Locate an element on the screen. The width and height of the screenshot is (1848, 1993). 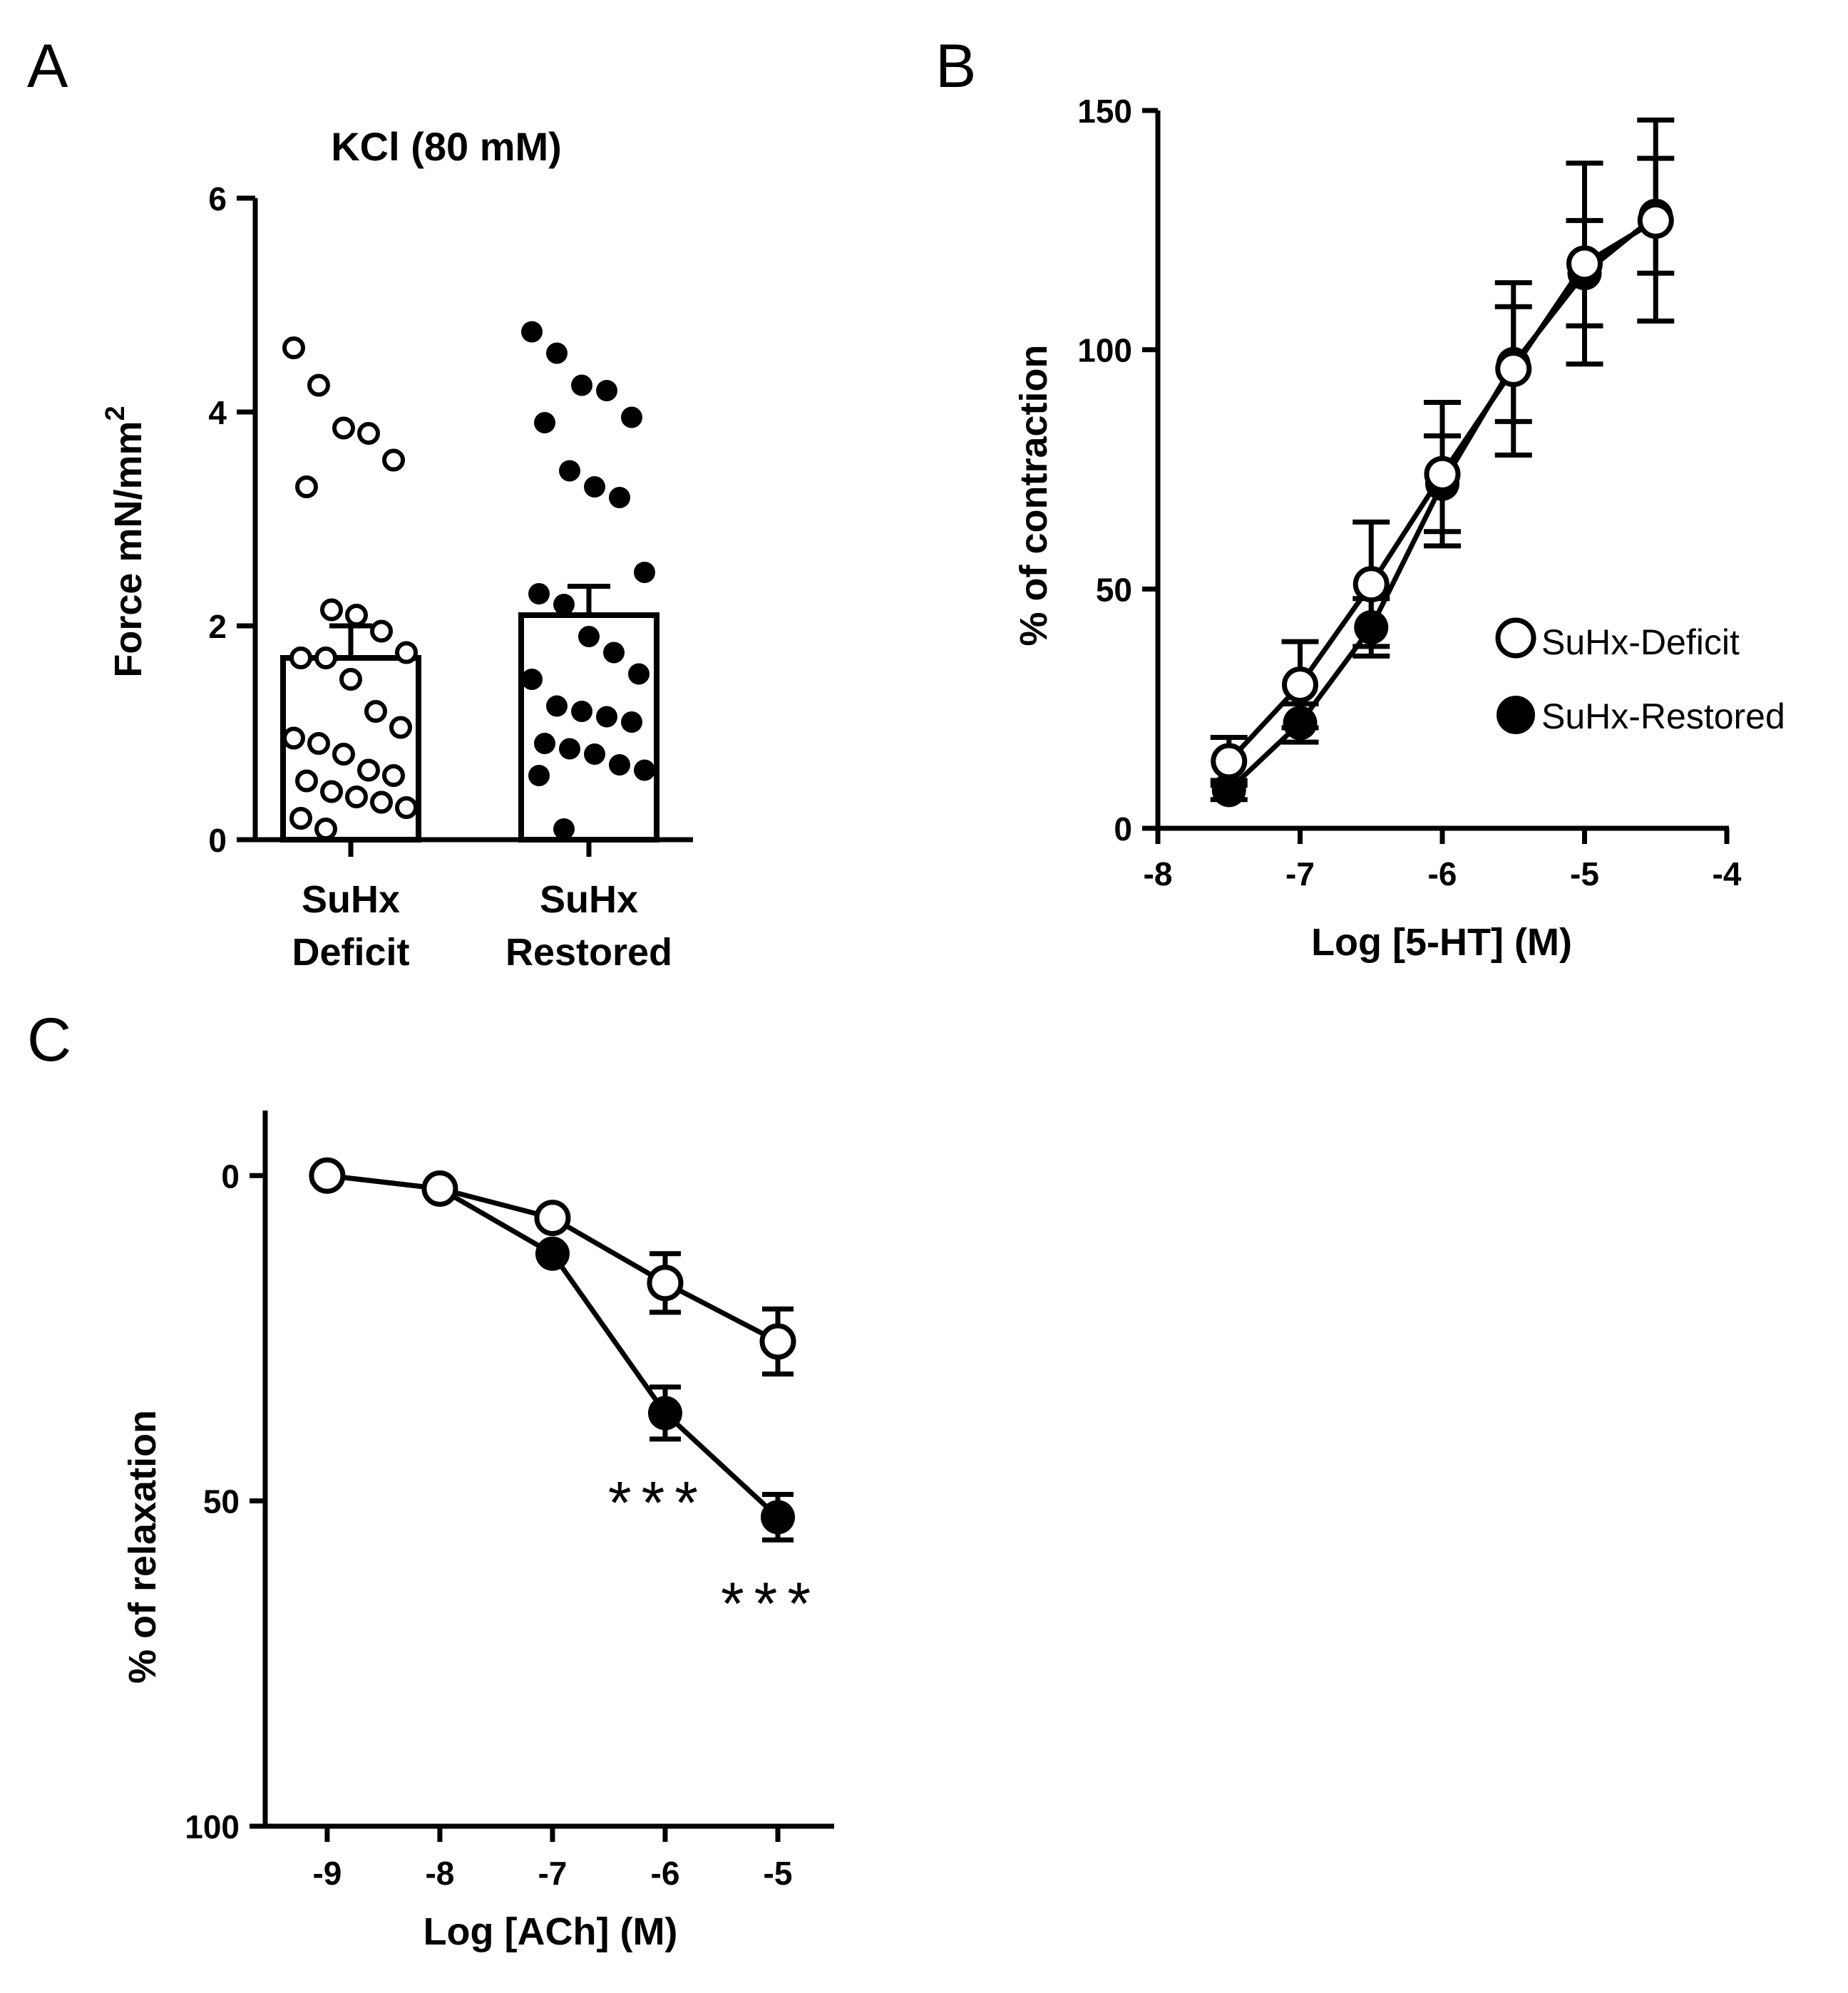
panel-b-x-tick-label: -4 is located at coordinates (1727, 873).